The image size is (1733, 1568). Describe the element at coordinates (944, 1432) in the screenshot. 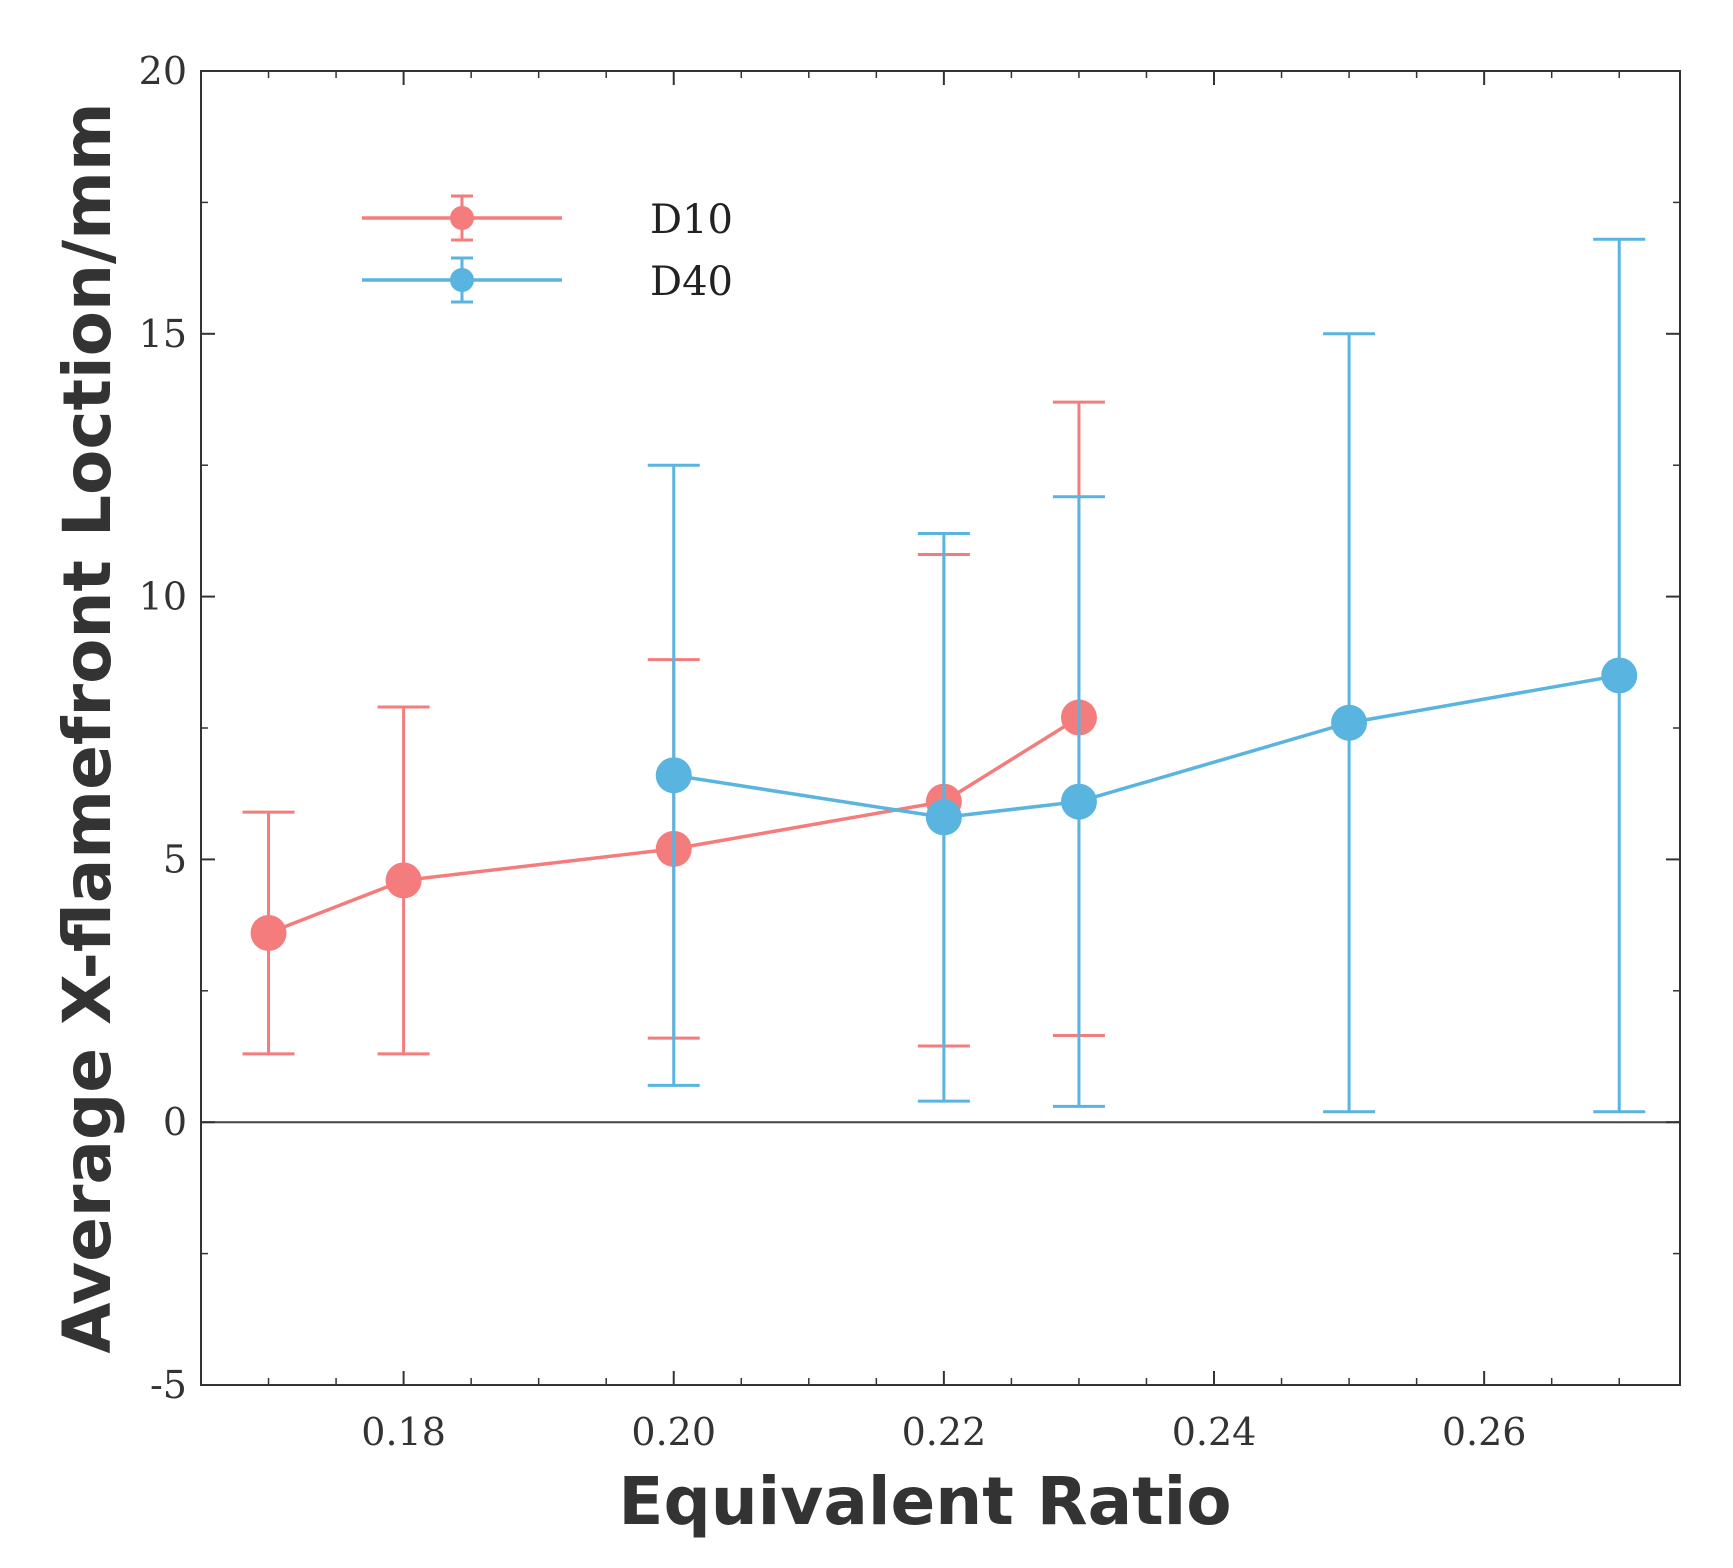

I see `x-tick-label: 0.22` at that location.